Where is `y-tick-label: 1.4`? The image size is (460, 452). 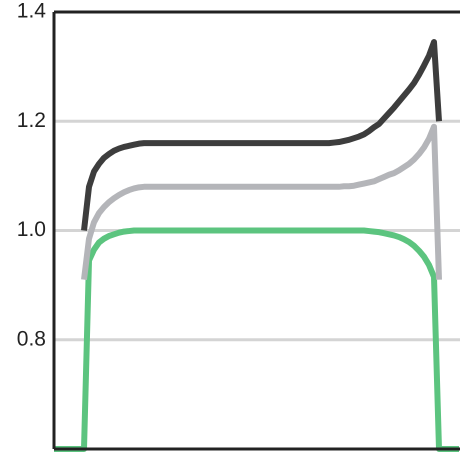
y-tick-label: 1.4 is located at coordinates (31, 11).